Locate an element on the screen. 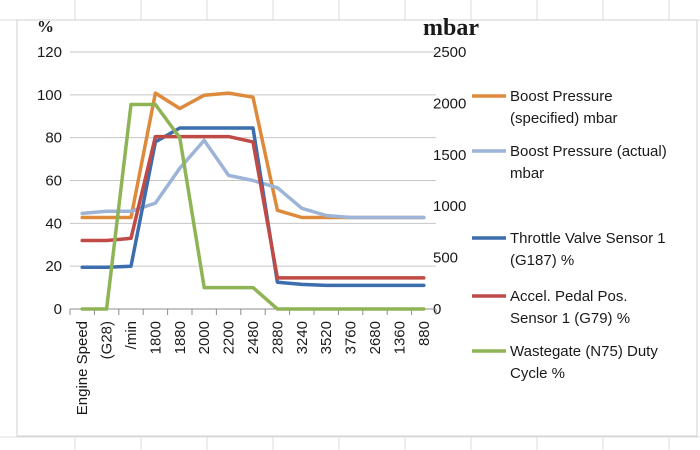  category-label: 3760 is located at coordinates (351, 337).